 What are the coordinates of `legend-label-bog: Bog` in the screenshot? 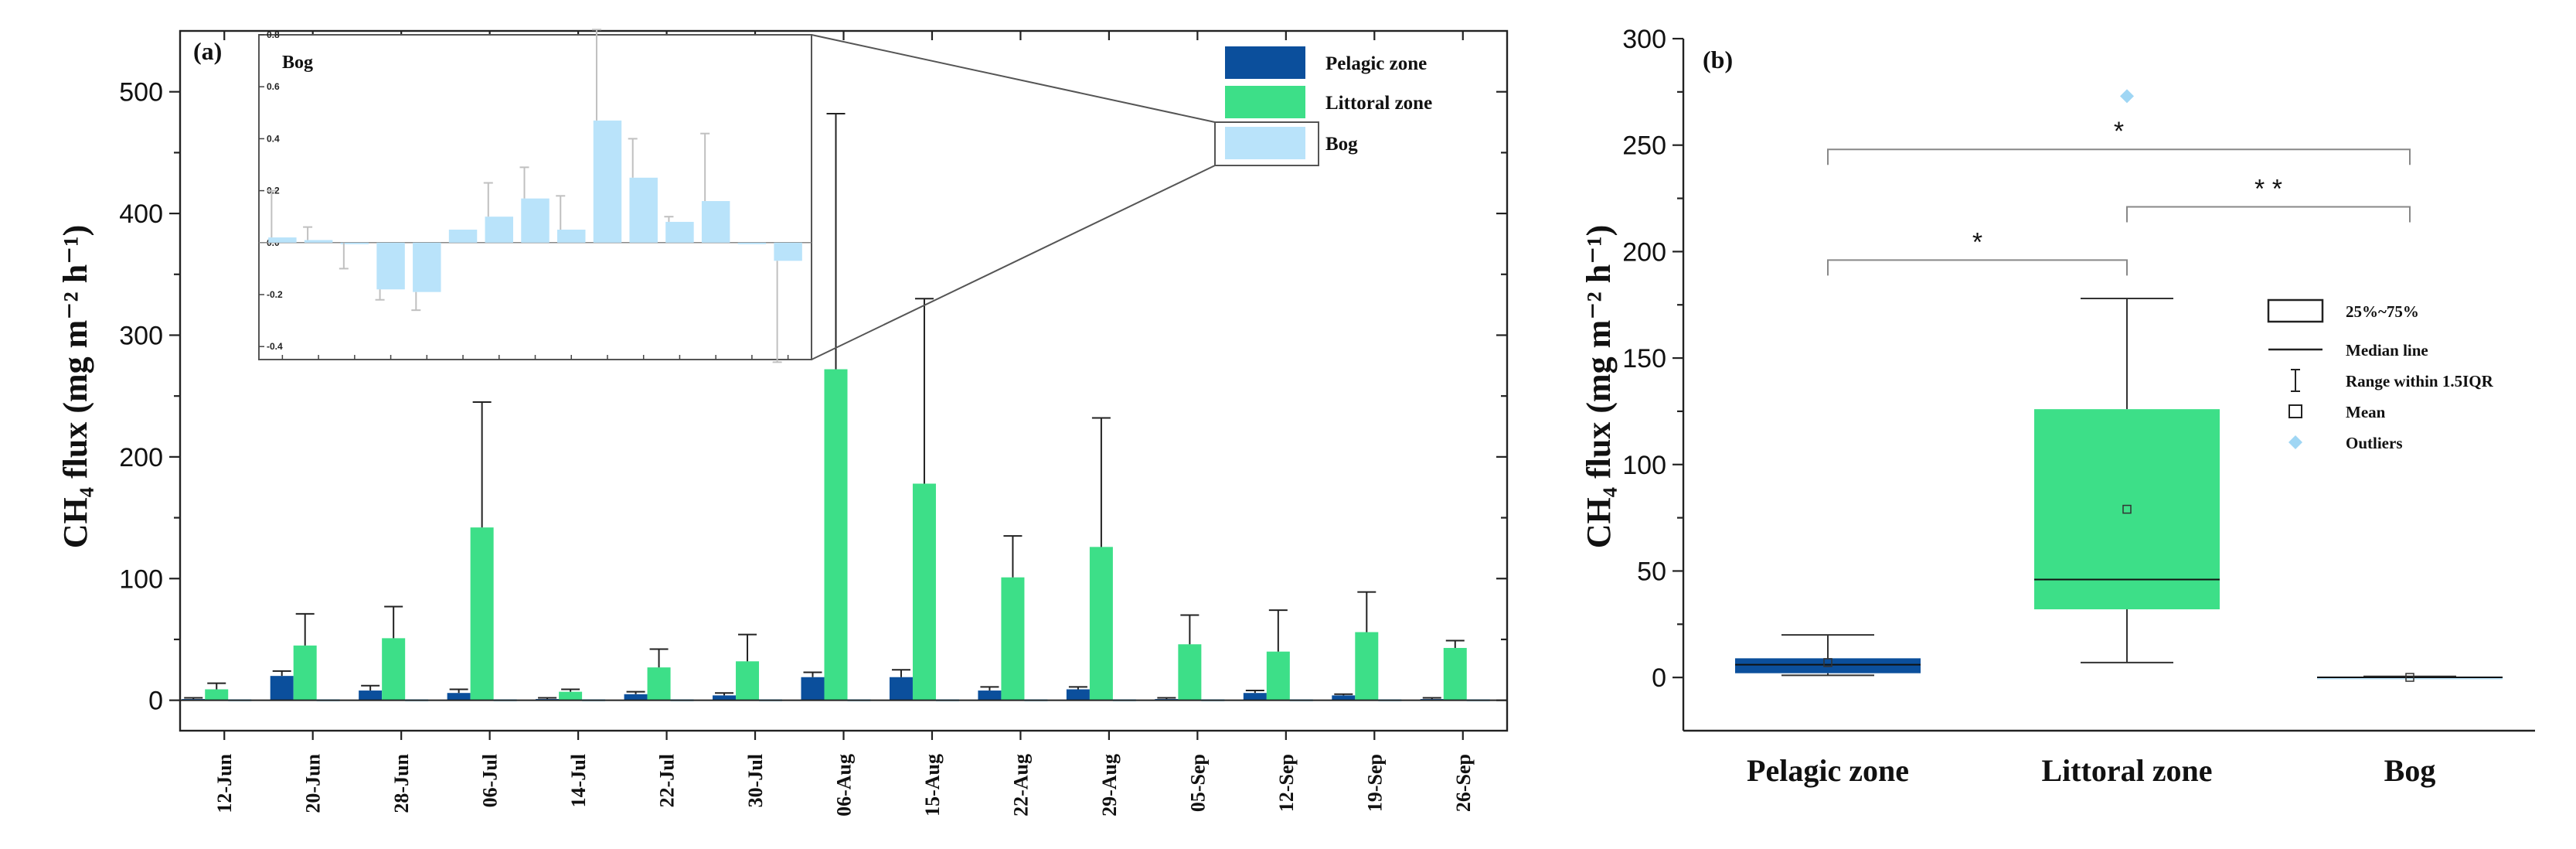 It's located at (1341, 144).